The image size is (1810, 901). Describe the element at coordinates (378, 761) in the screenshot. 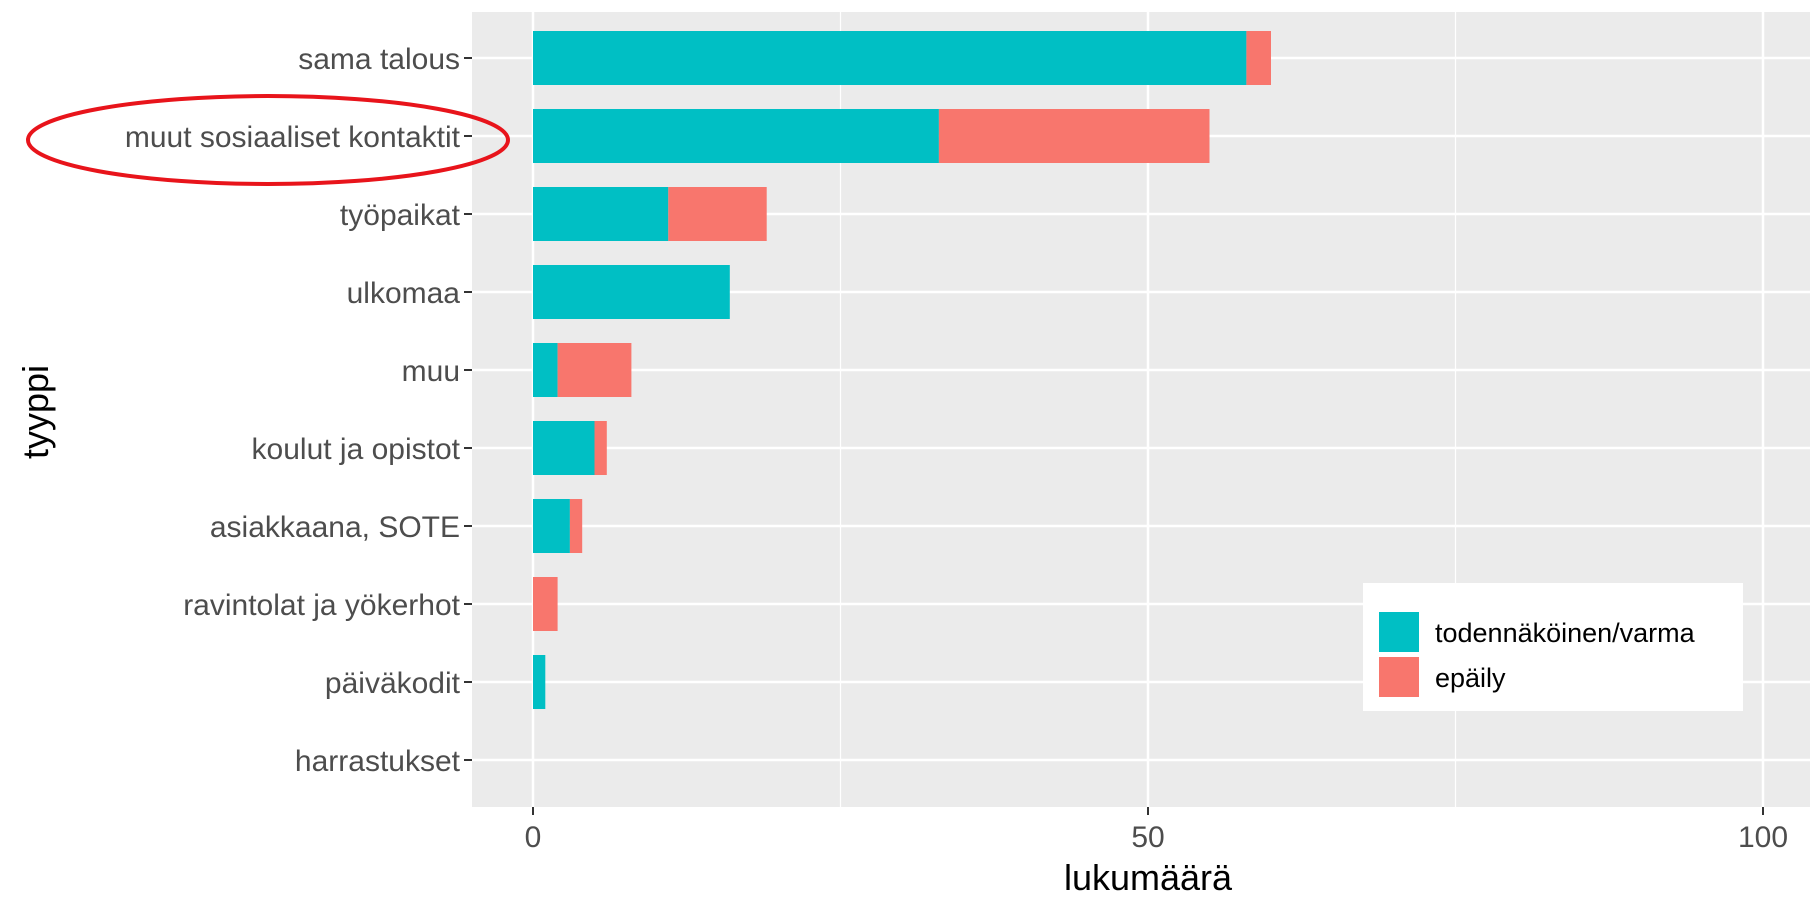

I see `y-tick-label: harrastukset` at that location.